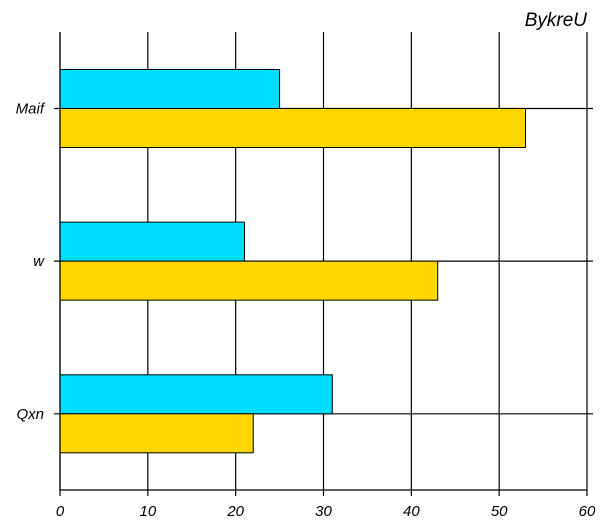 Image resolution: width=608 pixels, height=532 pixels. What do you see at coordinates (235, 511) in the screenshot?
I see `x-tick-label: 20` at bounding box center [235, 511].